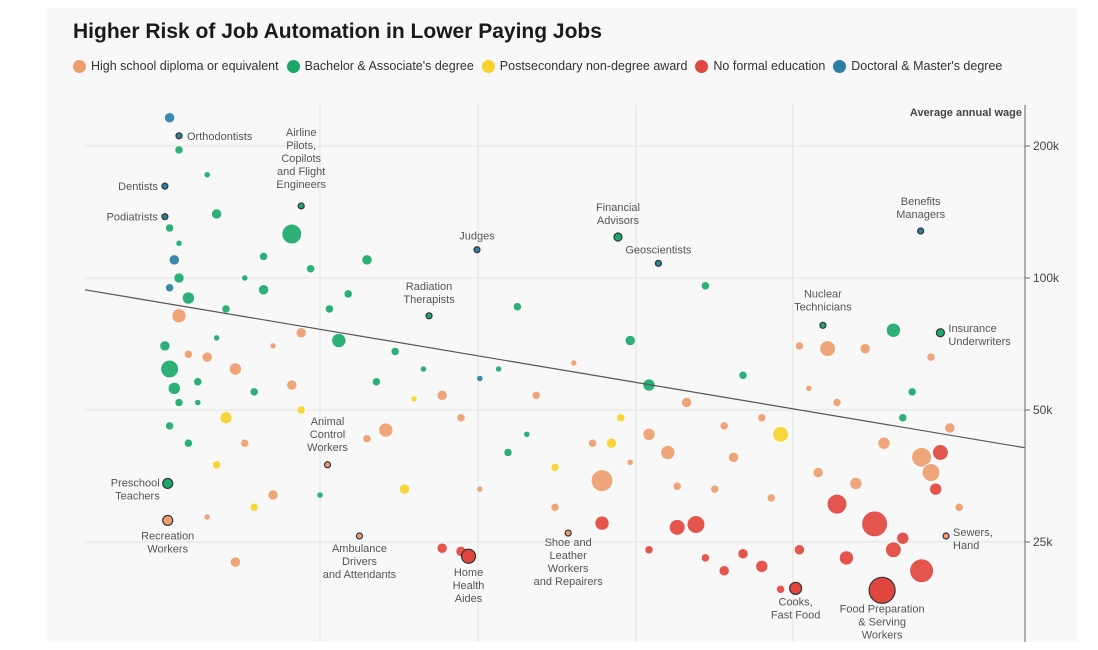 This screenshot has width=1098, height=650. Describe the element at coordinates (380, 66) in the screenshot. I see `legend-item-bachelor: Bachelor & Associate's degree` at that location.